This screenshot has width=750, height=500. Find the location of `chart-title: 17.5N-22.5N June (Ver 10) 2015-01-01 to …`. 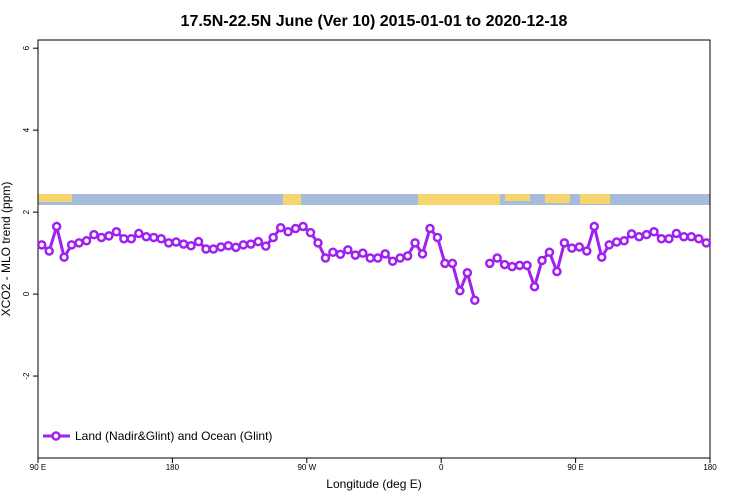

chart-title: 17.5N-22.5N June (Ver 10) 2015-01-01 to … is located at coordinates (374, 21).